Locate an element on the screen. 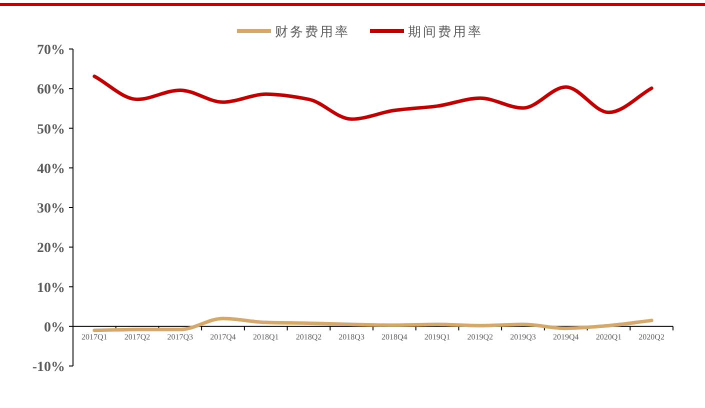 The height and width of the screenshot is (408, 705). y-tick-label: 20% is located at coordinates (51, 248).